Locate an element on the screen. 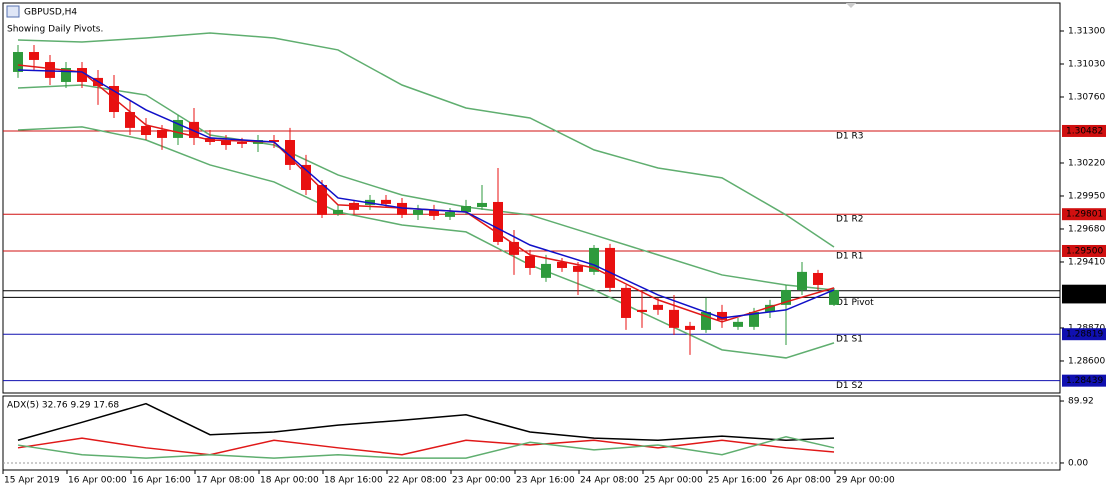  y-tick-label: 1.28600 is located at coordinates (1086, 361).